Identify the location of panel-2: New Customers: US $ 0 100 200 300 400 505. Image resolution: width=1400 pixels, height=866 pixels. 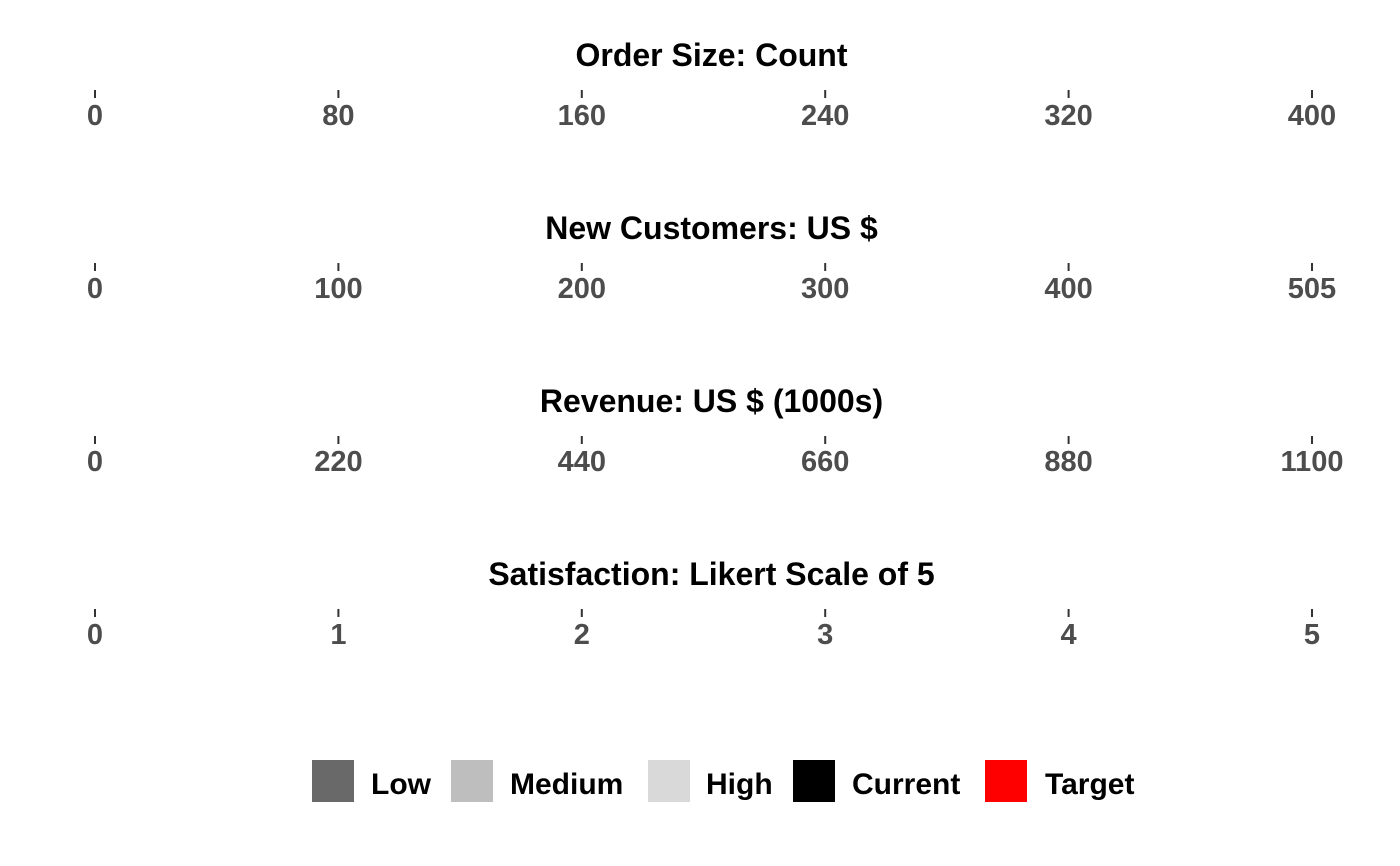
(711, 257).